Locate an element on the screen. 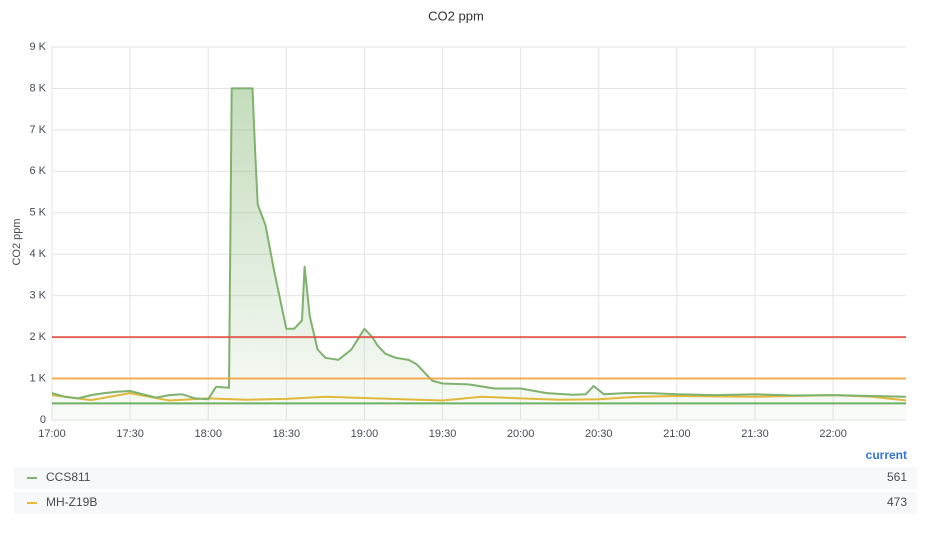  legend-value: 561 is located at coordinates (897, 477).